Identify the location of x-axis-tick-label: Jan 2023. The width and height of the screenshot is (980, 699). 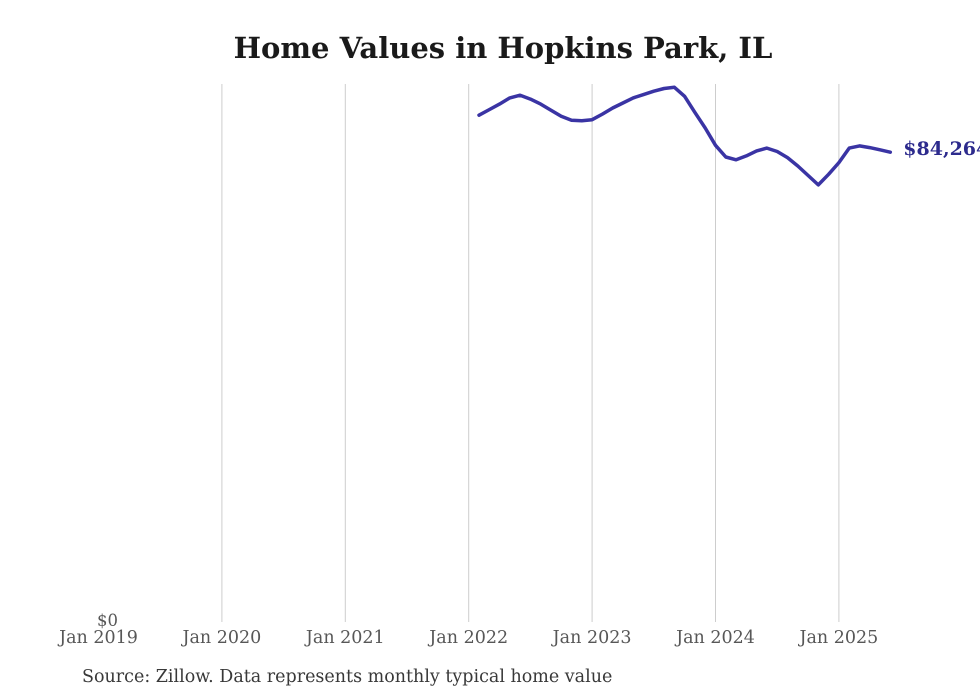
(591, 638).